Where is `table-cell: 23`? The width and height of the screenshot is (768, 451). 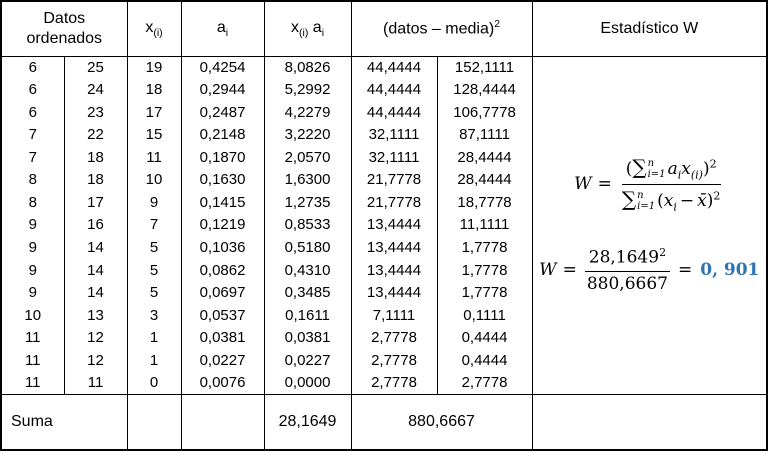 table-cell: 23 is located at coordinates (95, 112).